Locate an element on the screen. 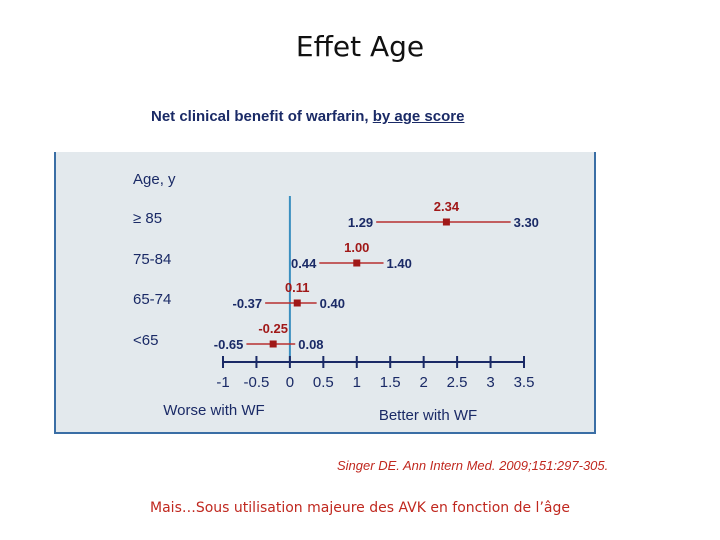  row-header: Age, y is located at coordinates (154, 179).